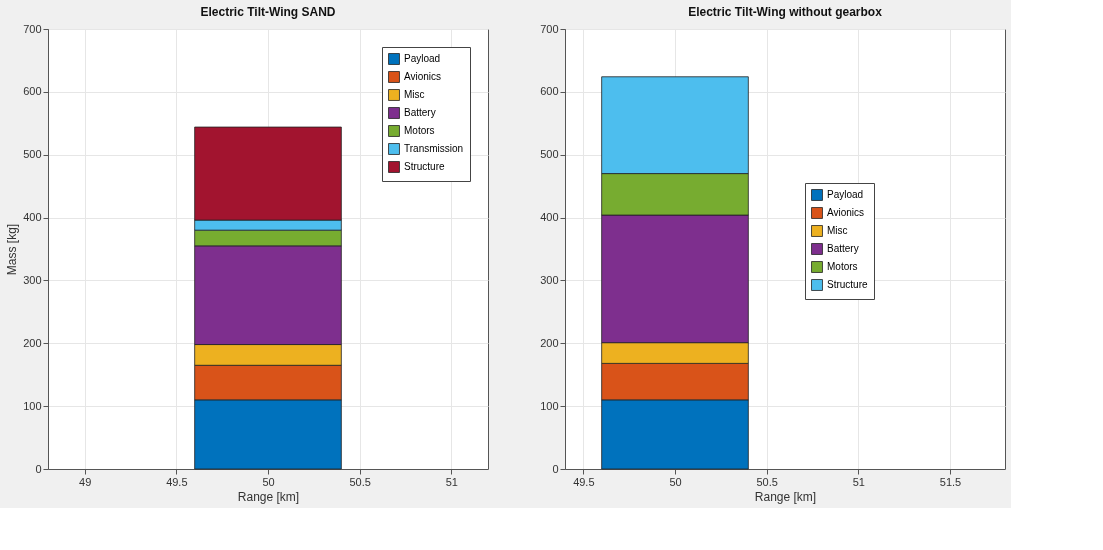  I want to click on x-tick-label: 49, so click(85, 481).